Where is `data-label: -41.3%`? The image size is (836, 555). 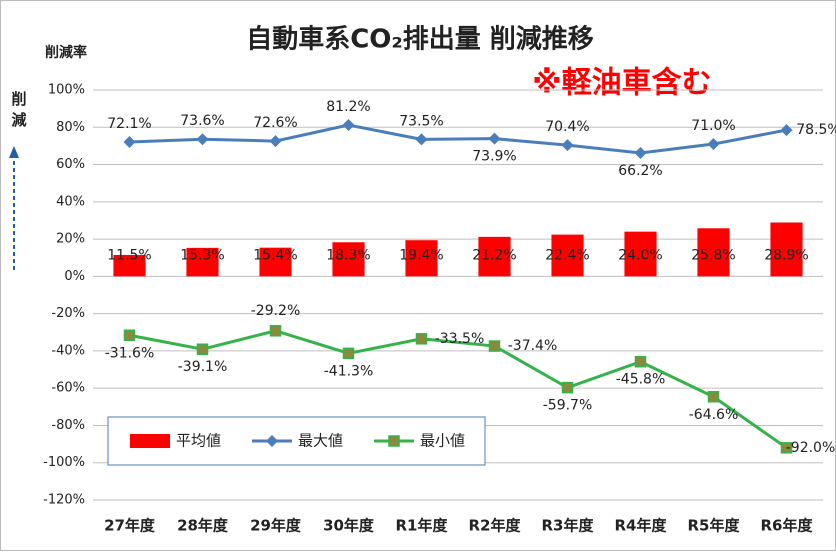 data-label: -41.3% is located at coordinates (349, 371).